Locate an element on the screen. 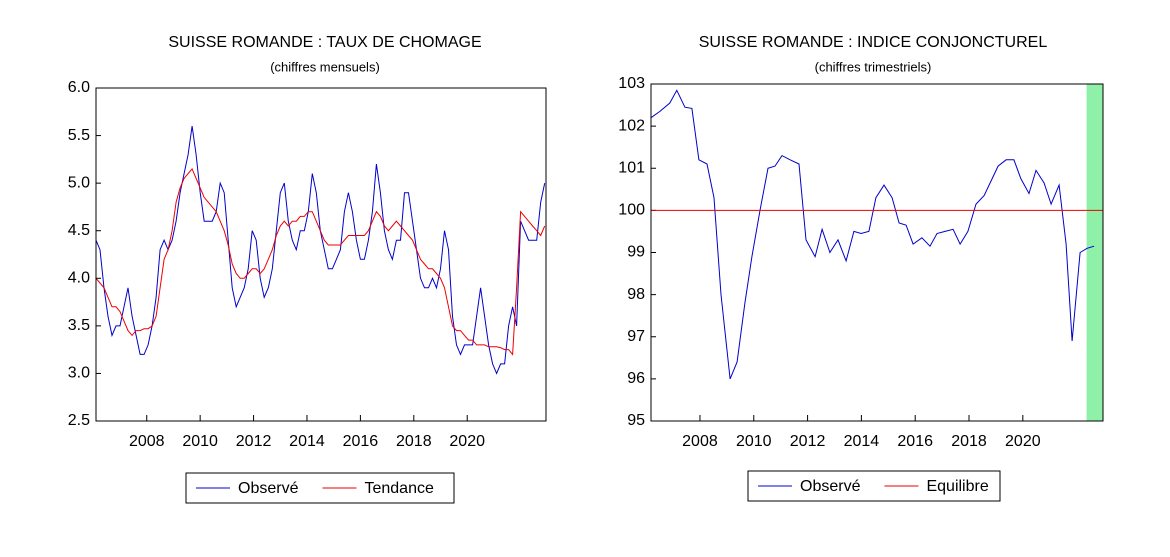 The image size is (1170, 557). legend-label: Tendance is located at coordinates (398, 488).